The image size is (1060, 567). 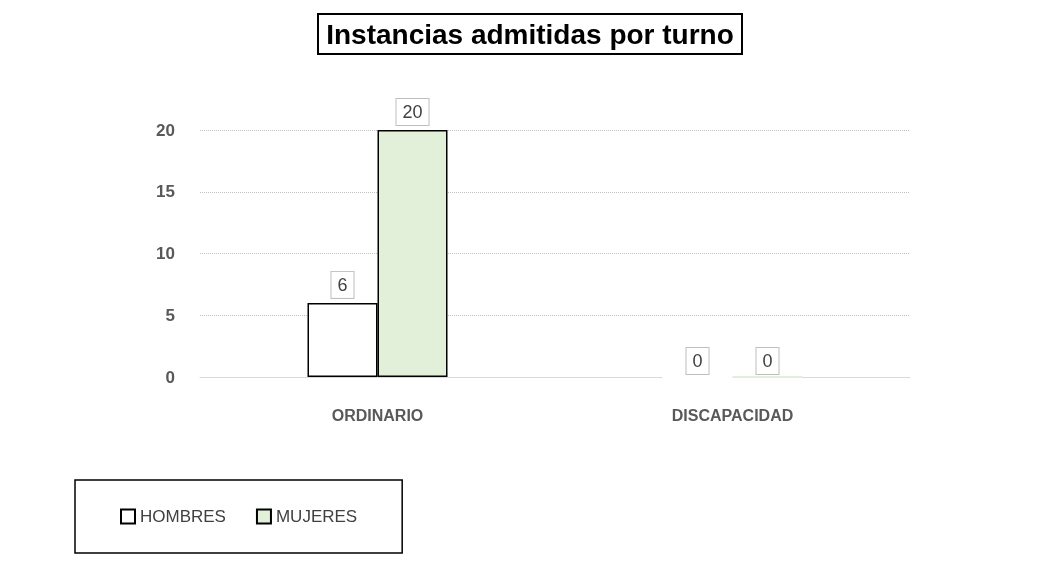 What do you see at coordinates (165, 130) in the screenshot?
I see `y-tick-label: 20` at bounding box center [165, 130].